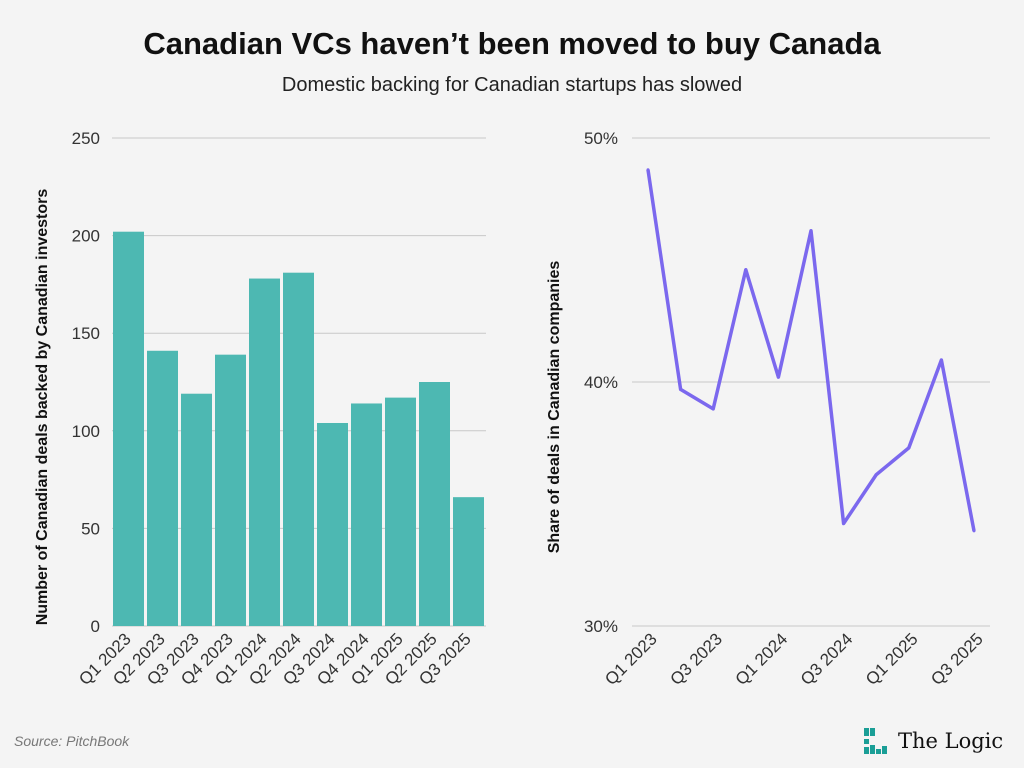  Describe the element at coordinates (95, 626) in the screenshot. I see `bar-y-tick-label: 0` at that location.